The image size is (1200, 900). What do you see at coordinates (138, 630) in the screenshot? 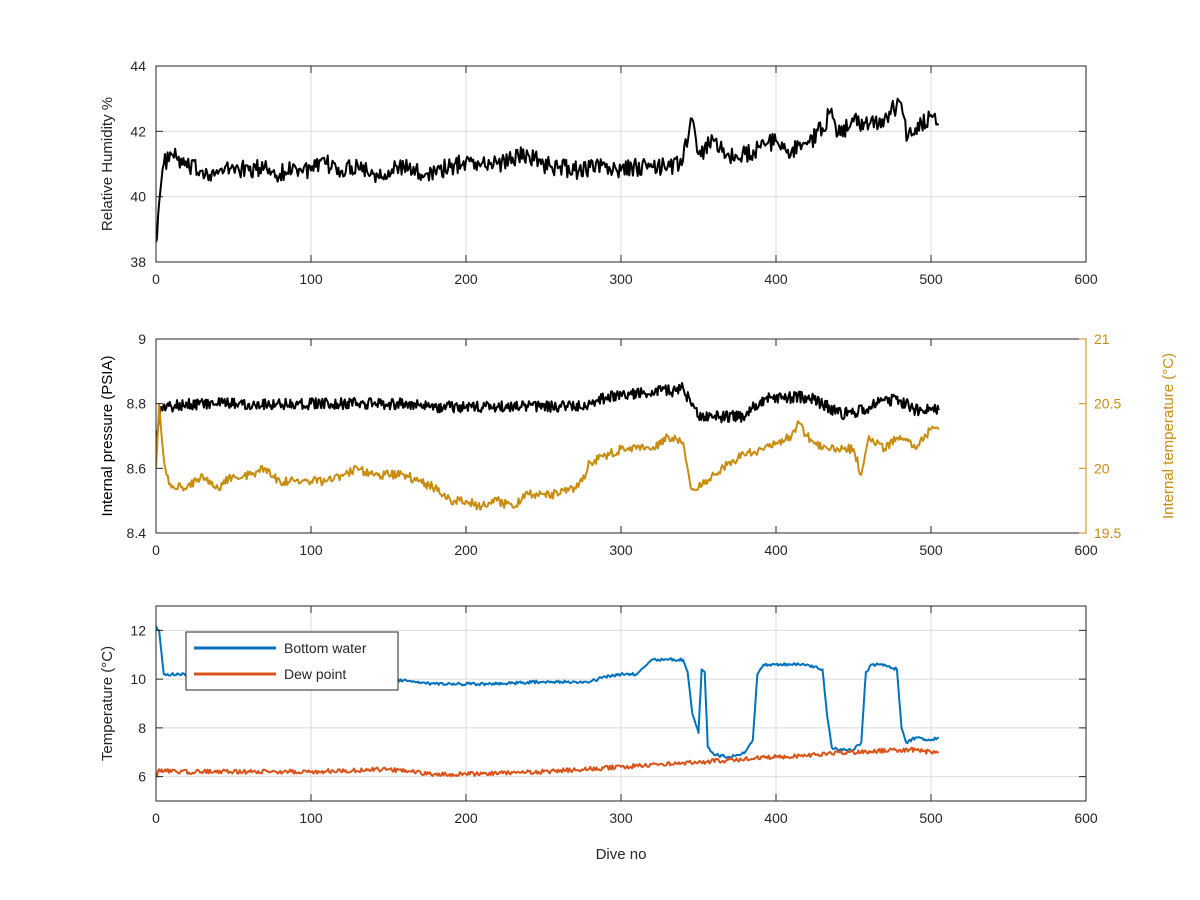
I see `y-tick-label: 12` at bounding box center [138, 630].